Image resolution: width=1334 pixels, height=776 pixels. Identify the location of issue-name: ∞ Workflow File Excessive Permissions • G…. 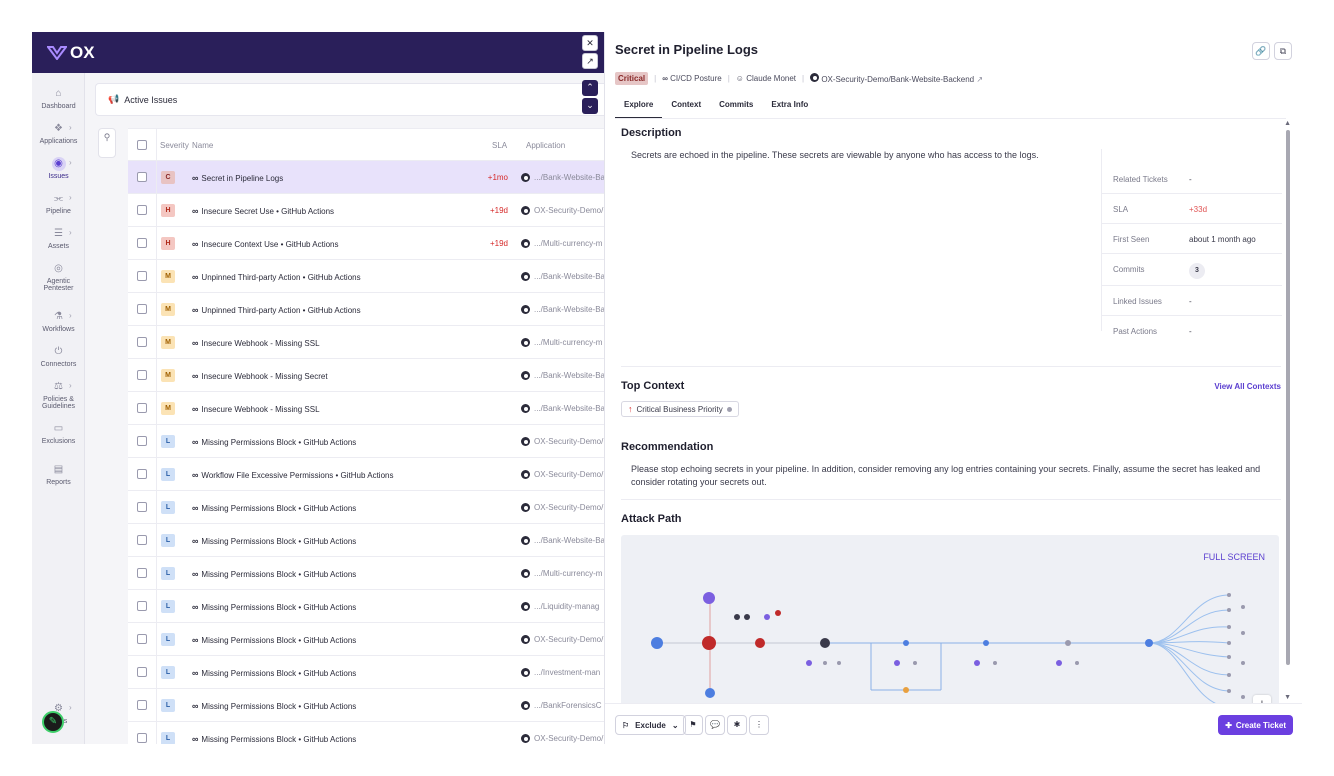
(292, 475).